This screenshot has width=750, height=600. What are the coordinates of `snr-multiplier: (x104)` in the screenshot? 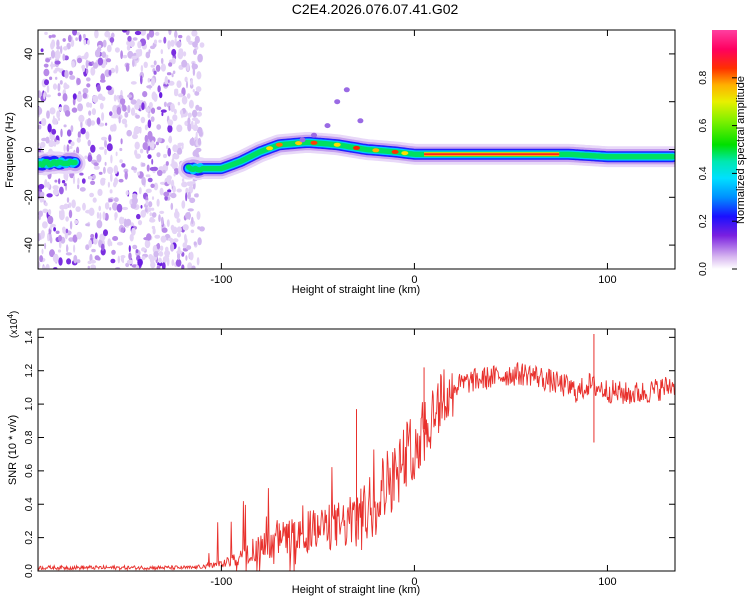 It's located at (13, 324).